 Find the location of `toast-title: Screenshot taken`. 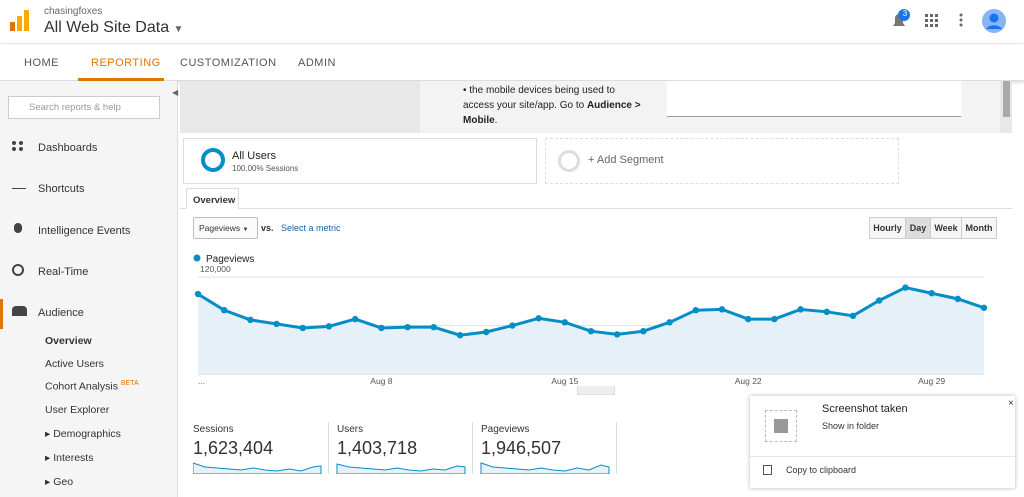

toast-title: Screenshot taken is located at coordinates (865, 409).